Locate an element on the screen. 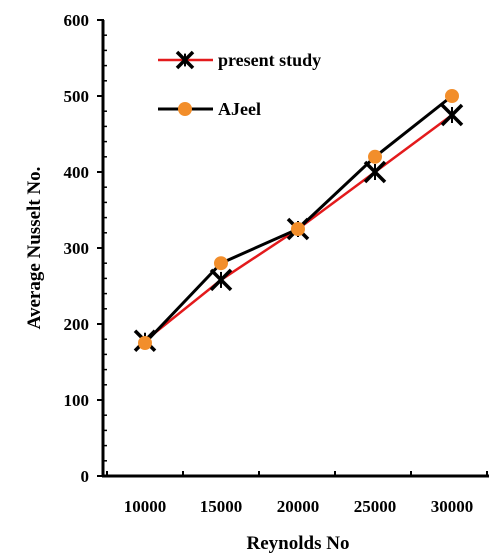  y-tick-label: 0 is located at coordinates (85, 476).